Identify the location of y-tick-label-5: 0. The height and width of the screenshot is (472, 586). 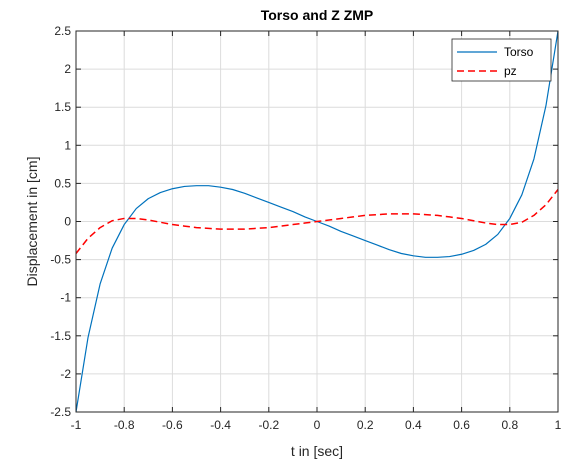
(67, 222).